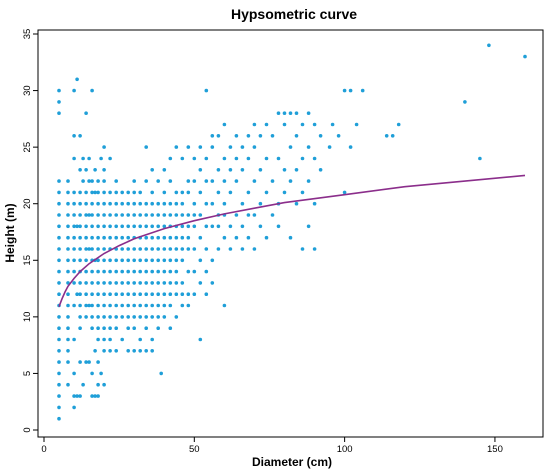  Describe the element at coordinates (495, 449) in the screenshot. I see `x-tick-label: 150` at that location.